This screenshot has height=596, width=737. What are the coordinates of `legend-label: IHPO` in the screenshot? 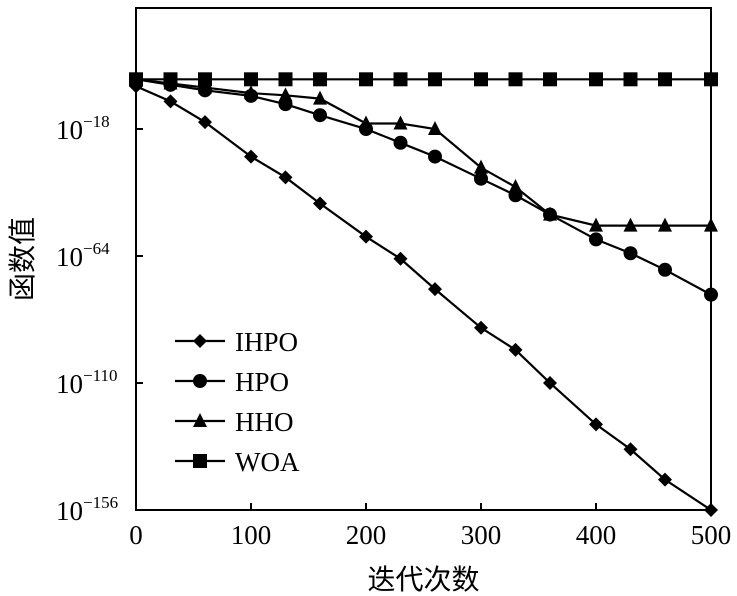 It's located at (266, 342).